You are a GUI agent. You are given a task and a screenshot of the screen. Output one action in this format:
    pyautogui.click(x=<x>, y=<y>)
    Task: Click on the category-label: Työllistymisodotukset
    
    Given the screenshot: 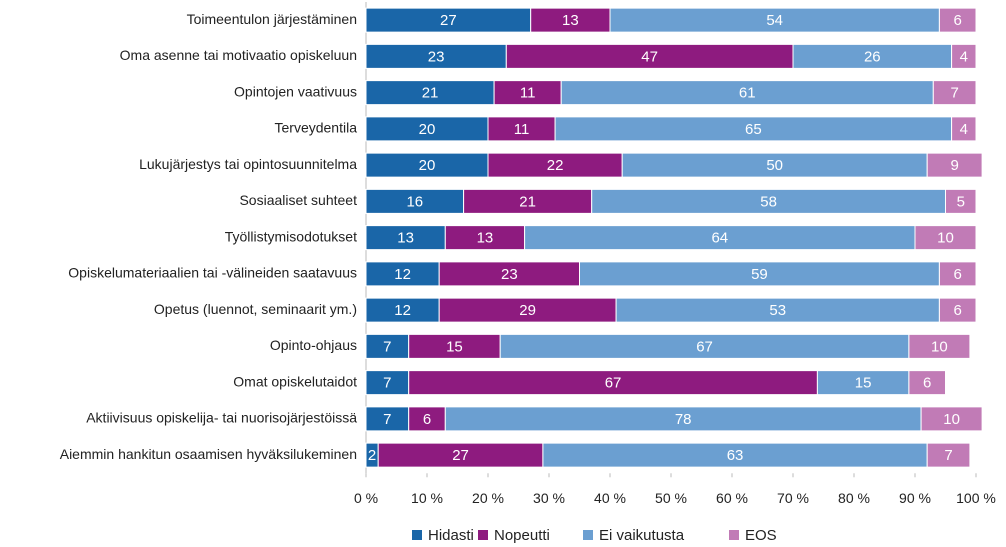 What is the action you would take?
    pyautogui.click(x=291, y=236)
    